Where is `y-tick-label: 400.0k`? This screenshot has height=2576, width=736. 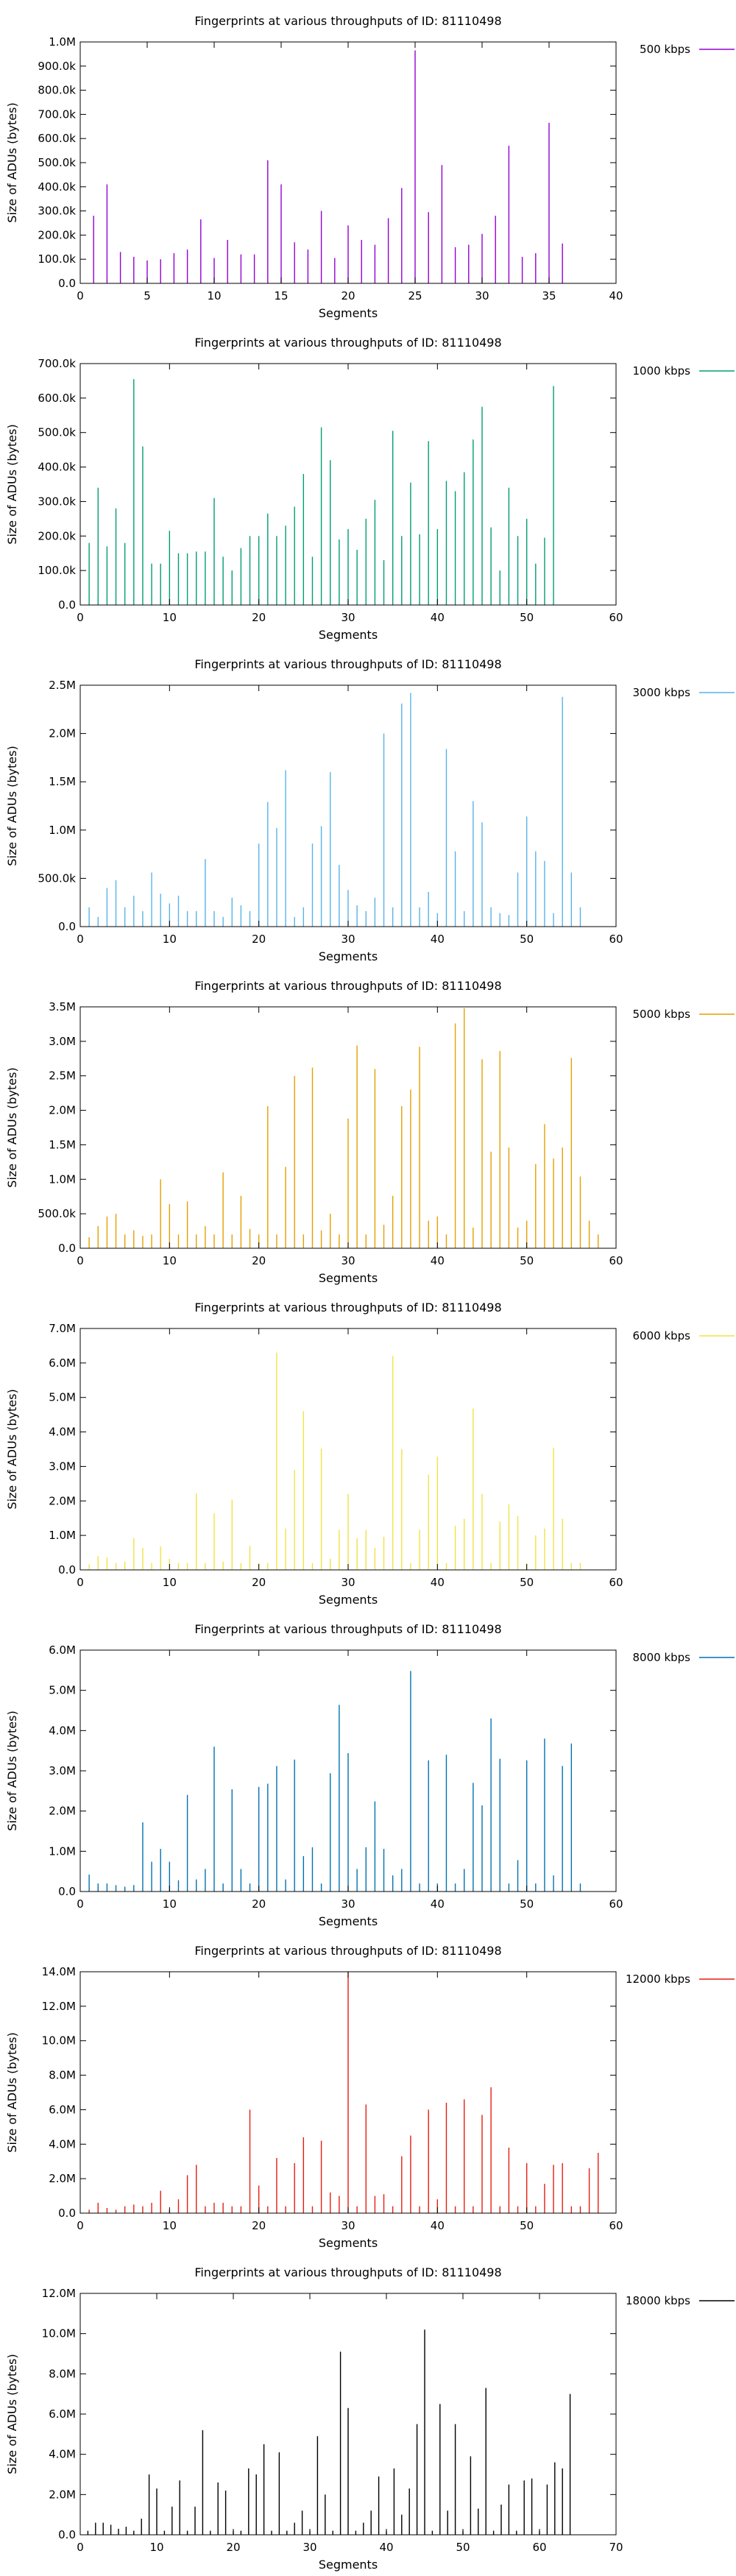
y-tick-label: 400.0k is located at coordinates (57, 467).